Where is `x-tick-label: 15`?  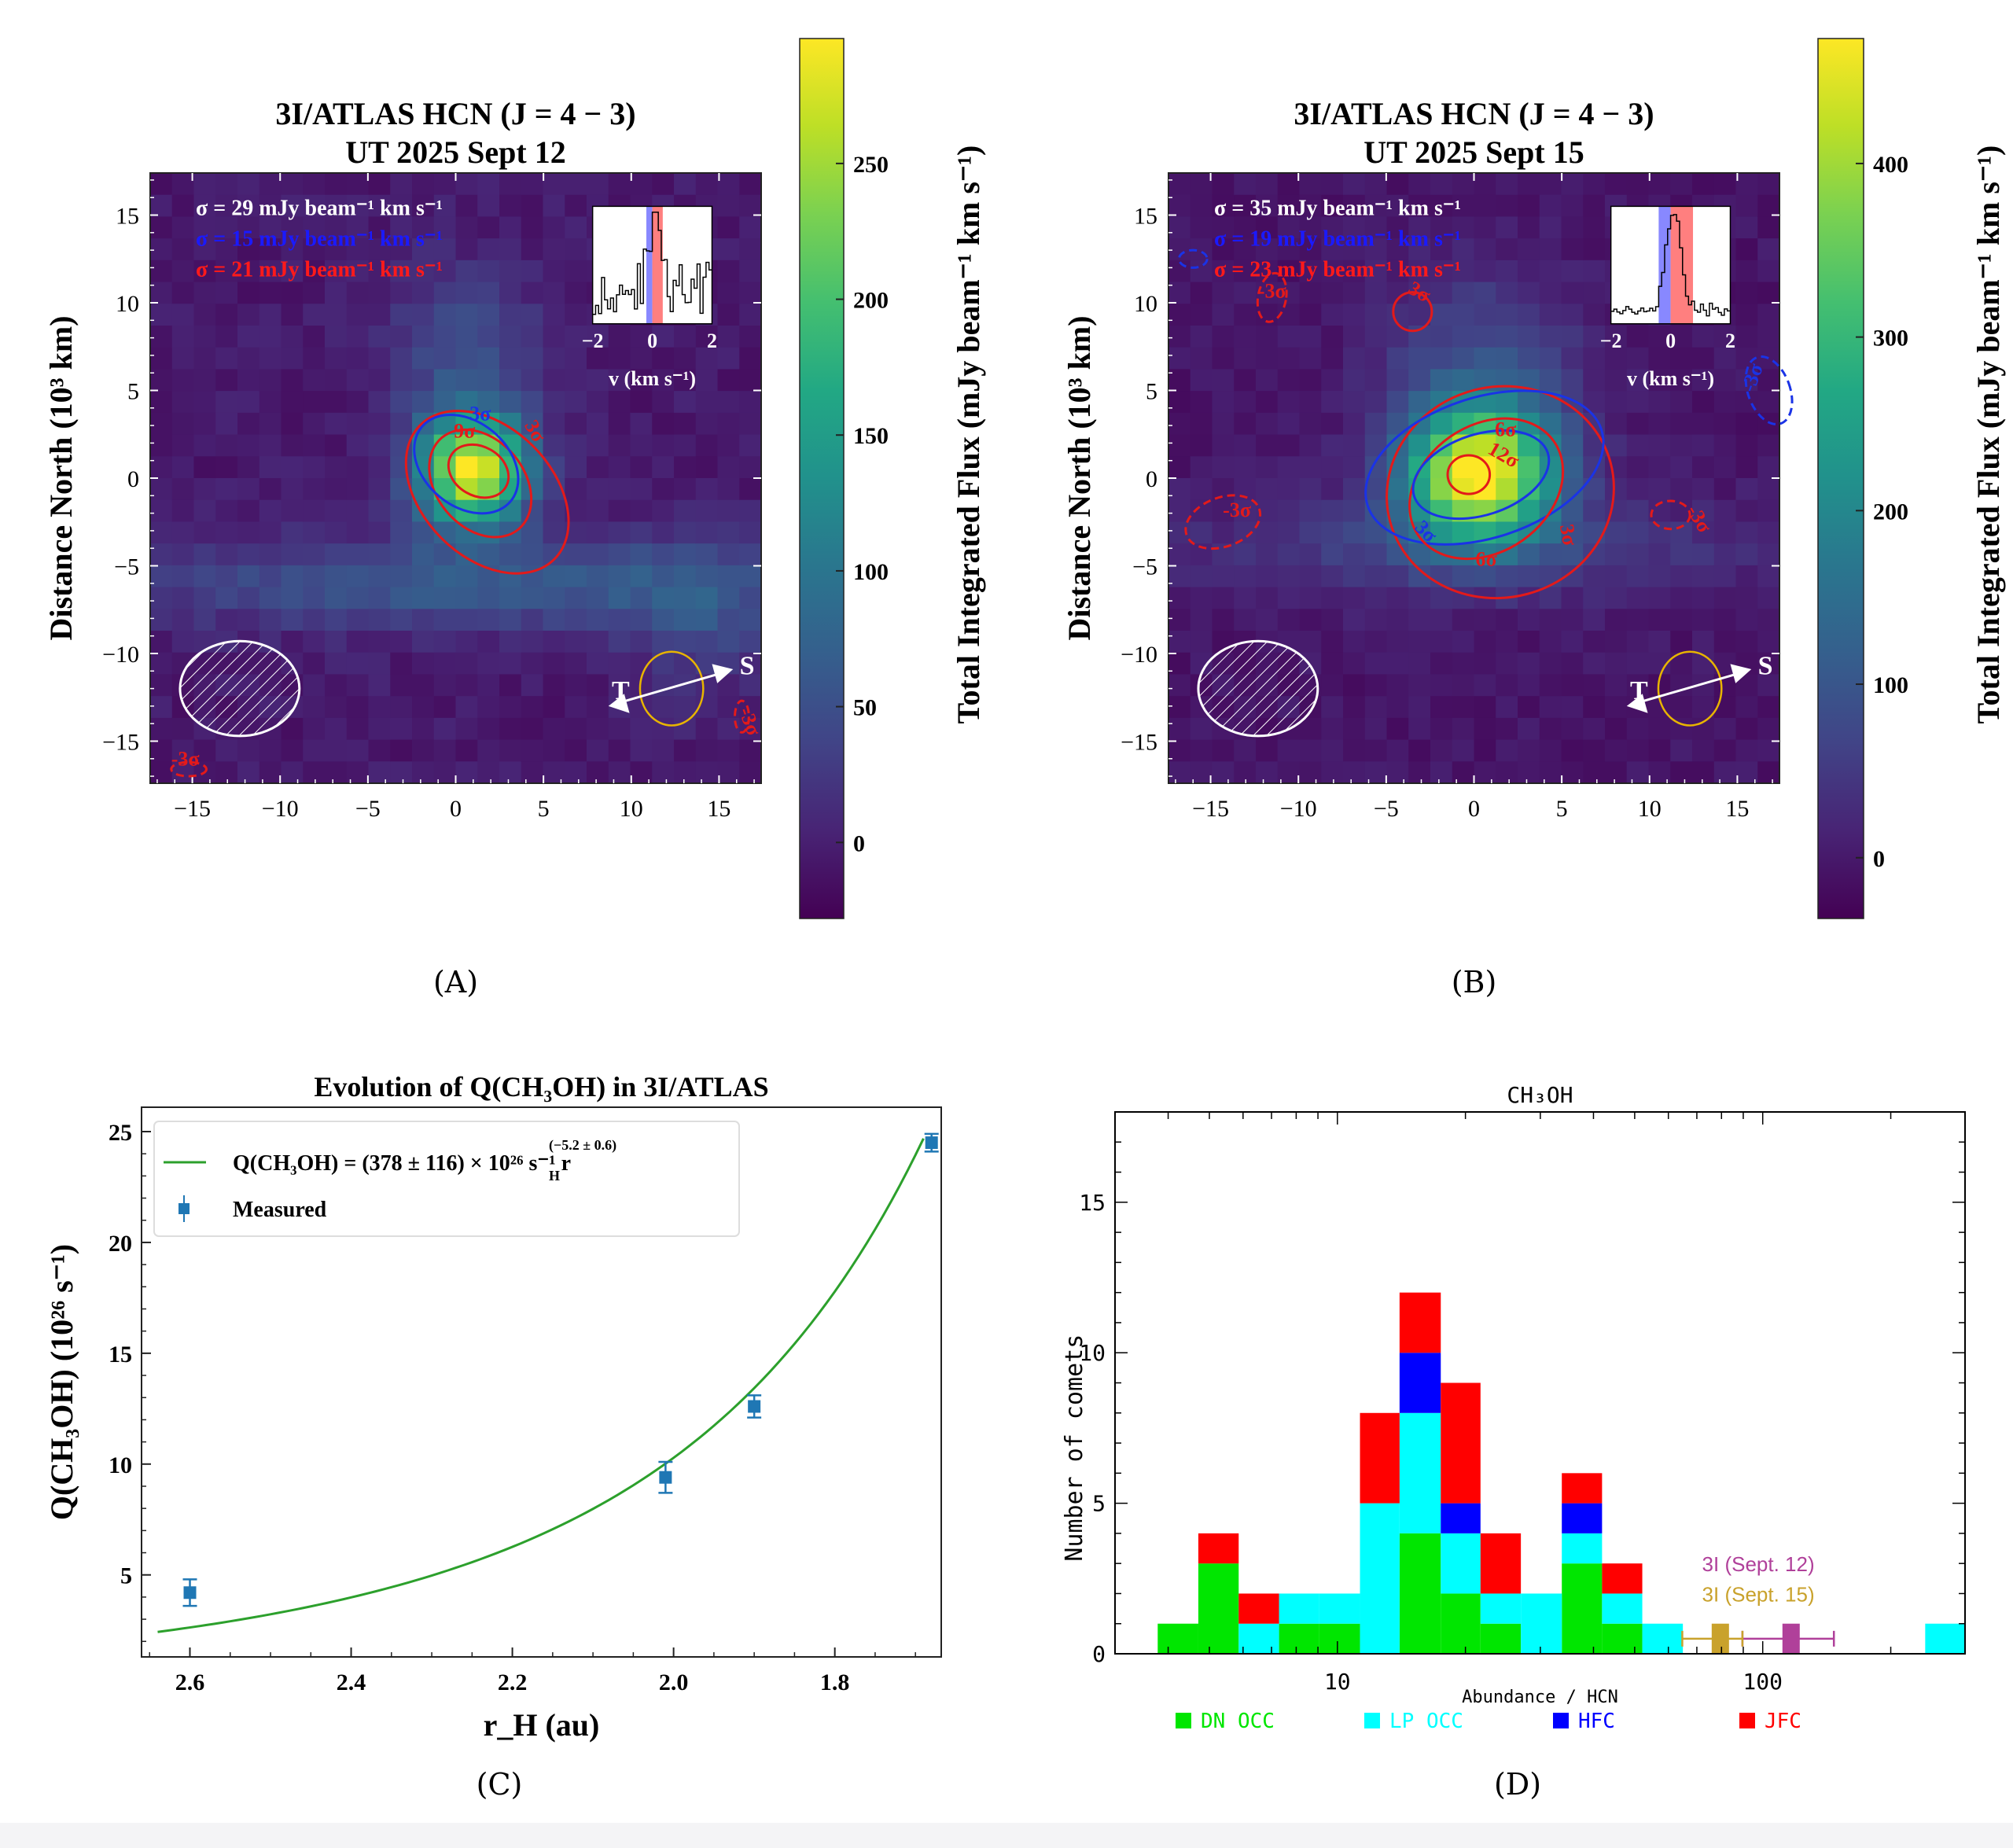 x-tick-label: 15 is located at coordinates (1737, 809).